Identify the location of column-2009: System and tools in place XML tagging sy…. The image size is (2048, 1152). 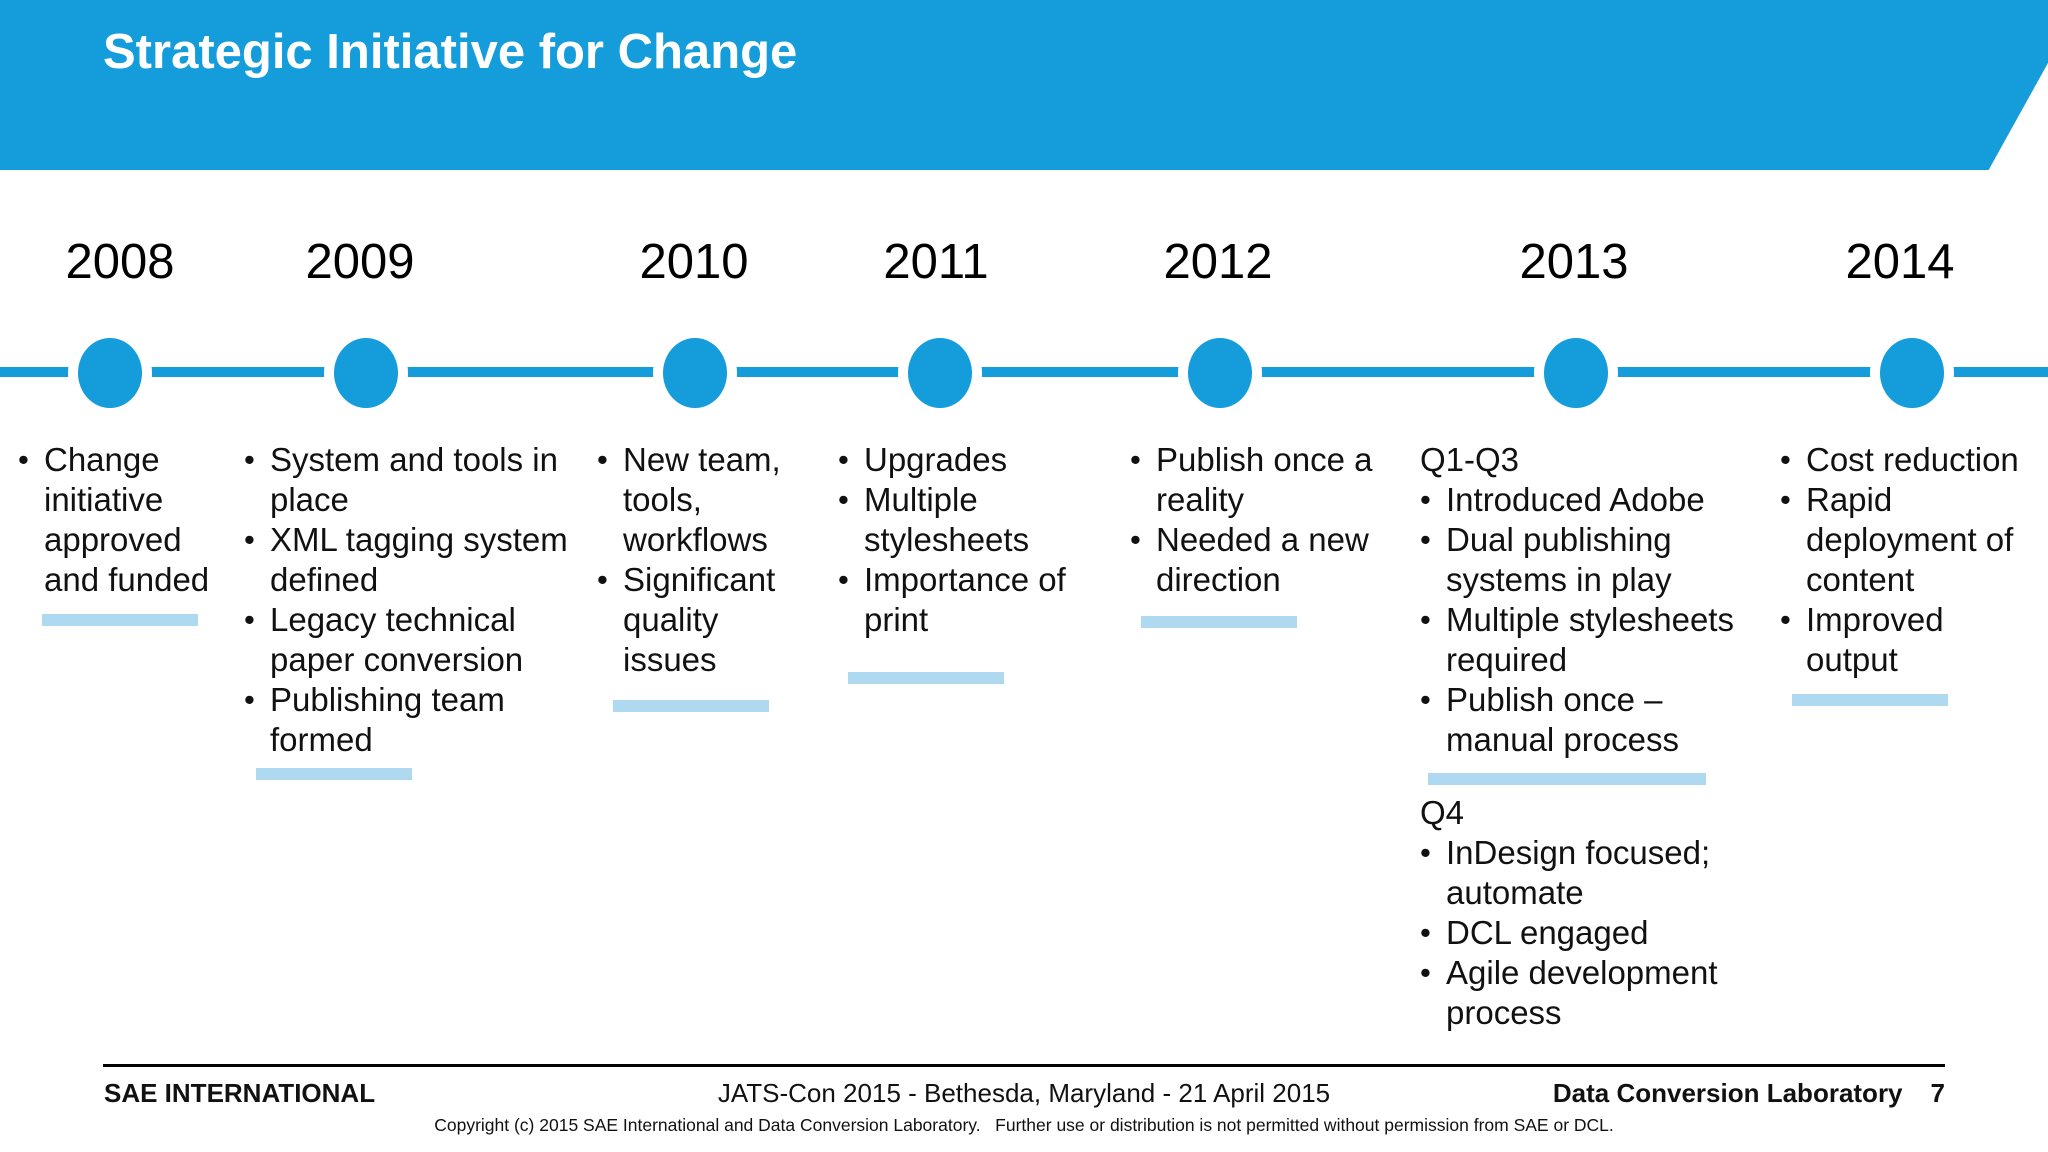
(409, 610).